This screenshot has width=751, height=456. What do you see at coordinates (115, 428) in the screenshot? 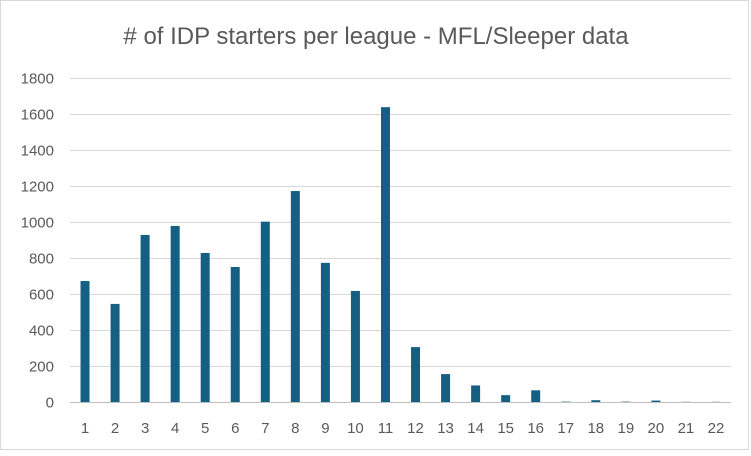
I see `x-tick-label: 2` at bounding box center [115, 428].